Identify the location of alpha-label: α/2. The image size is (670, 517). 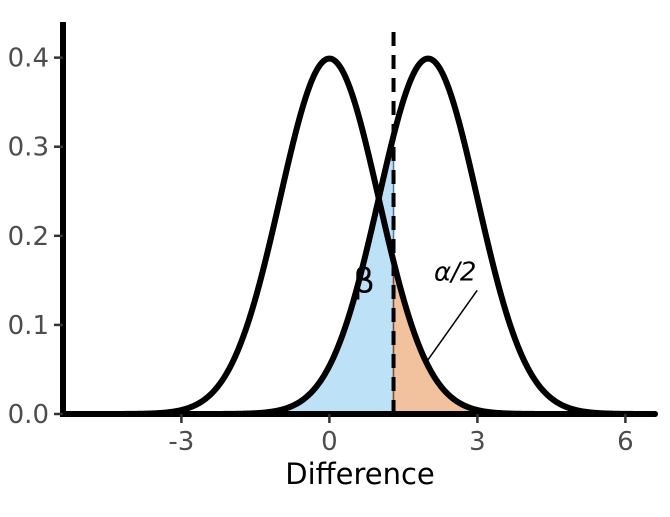
(455, 272).